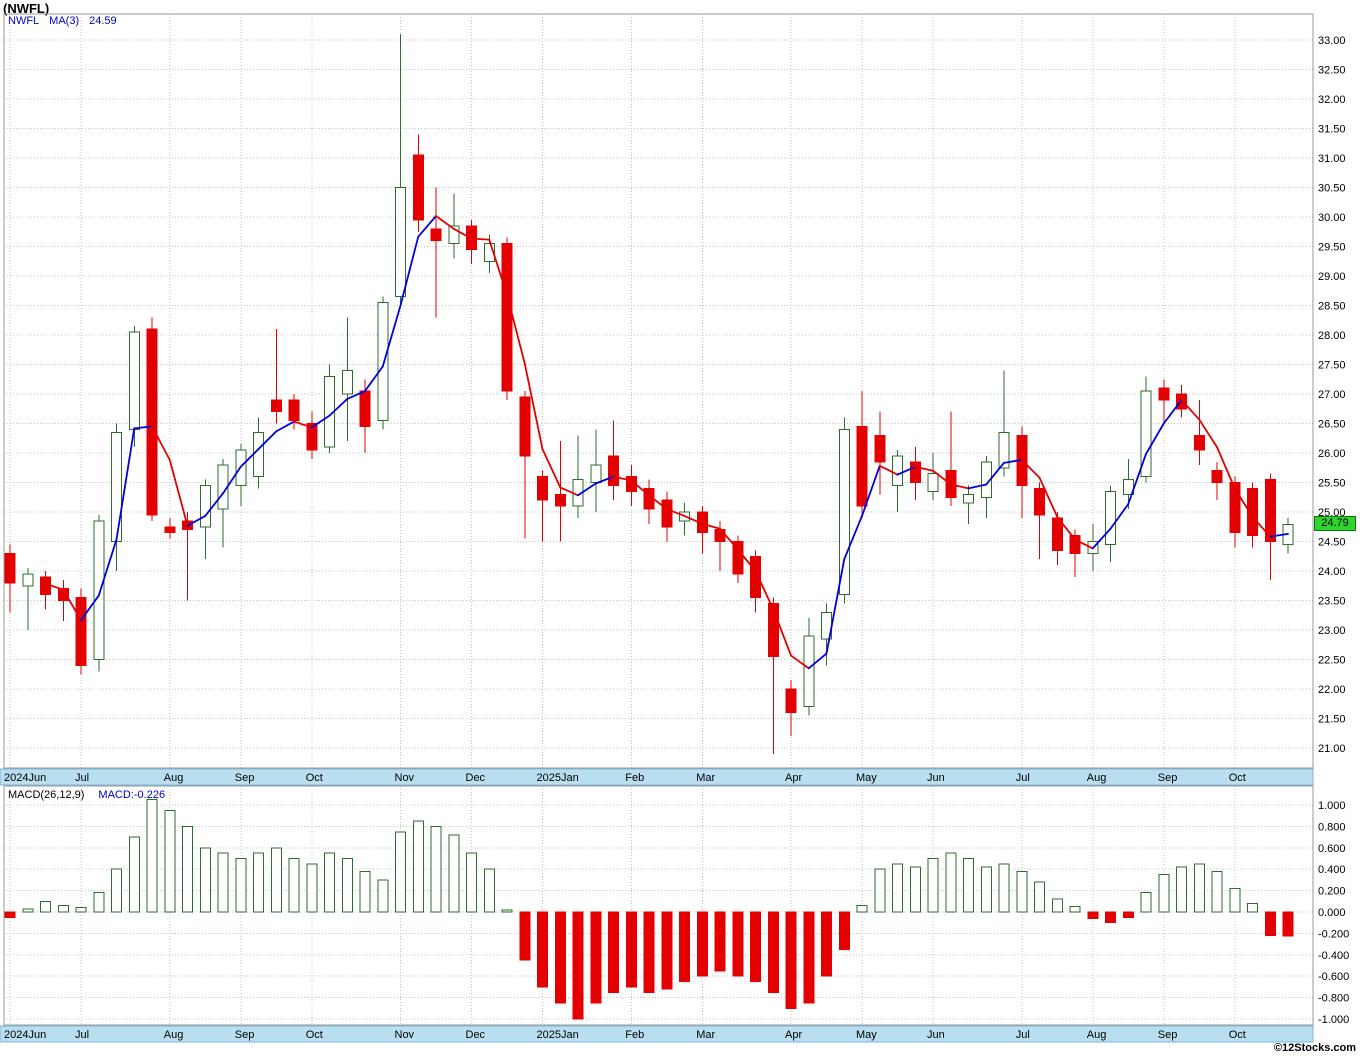 The width and height of the screenshot is (1360, 1056). I want to click on svg-text: 33.00, so click(1332, 41).